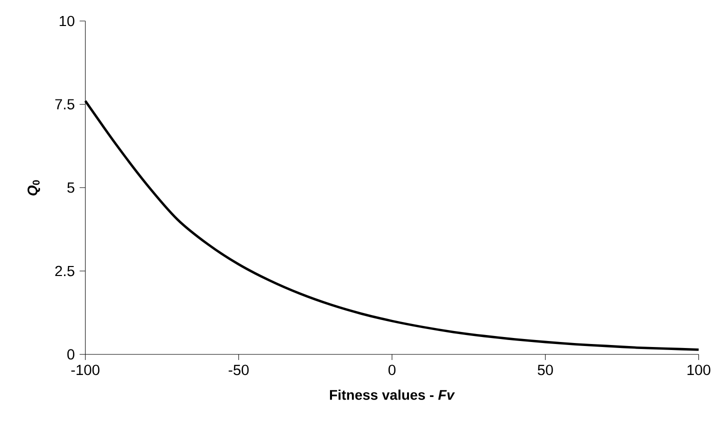  I want to click on y-tick-label: 0, so click(70, 354).